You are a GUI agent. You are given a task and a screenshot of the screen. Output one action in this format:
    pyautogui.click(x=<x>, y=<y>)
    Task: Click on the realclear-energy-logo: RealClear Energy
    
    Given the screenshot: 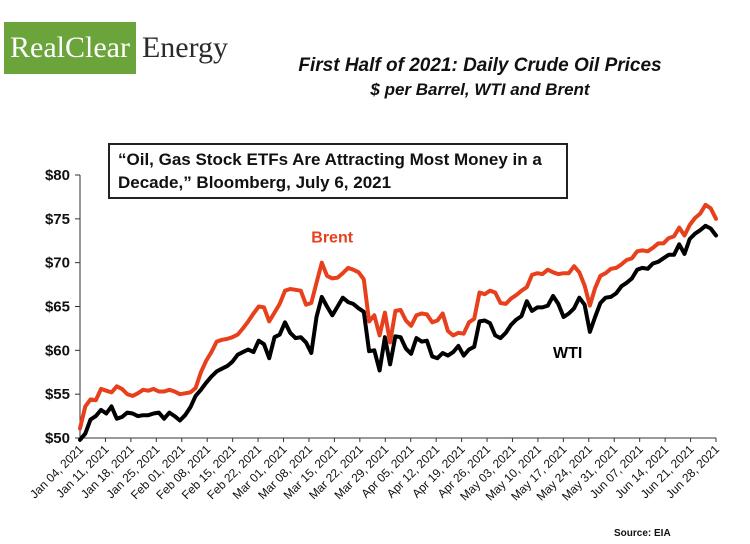 What is the action you would take?
    pyautogui.click(x=116, y=48)
    